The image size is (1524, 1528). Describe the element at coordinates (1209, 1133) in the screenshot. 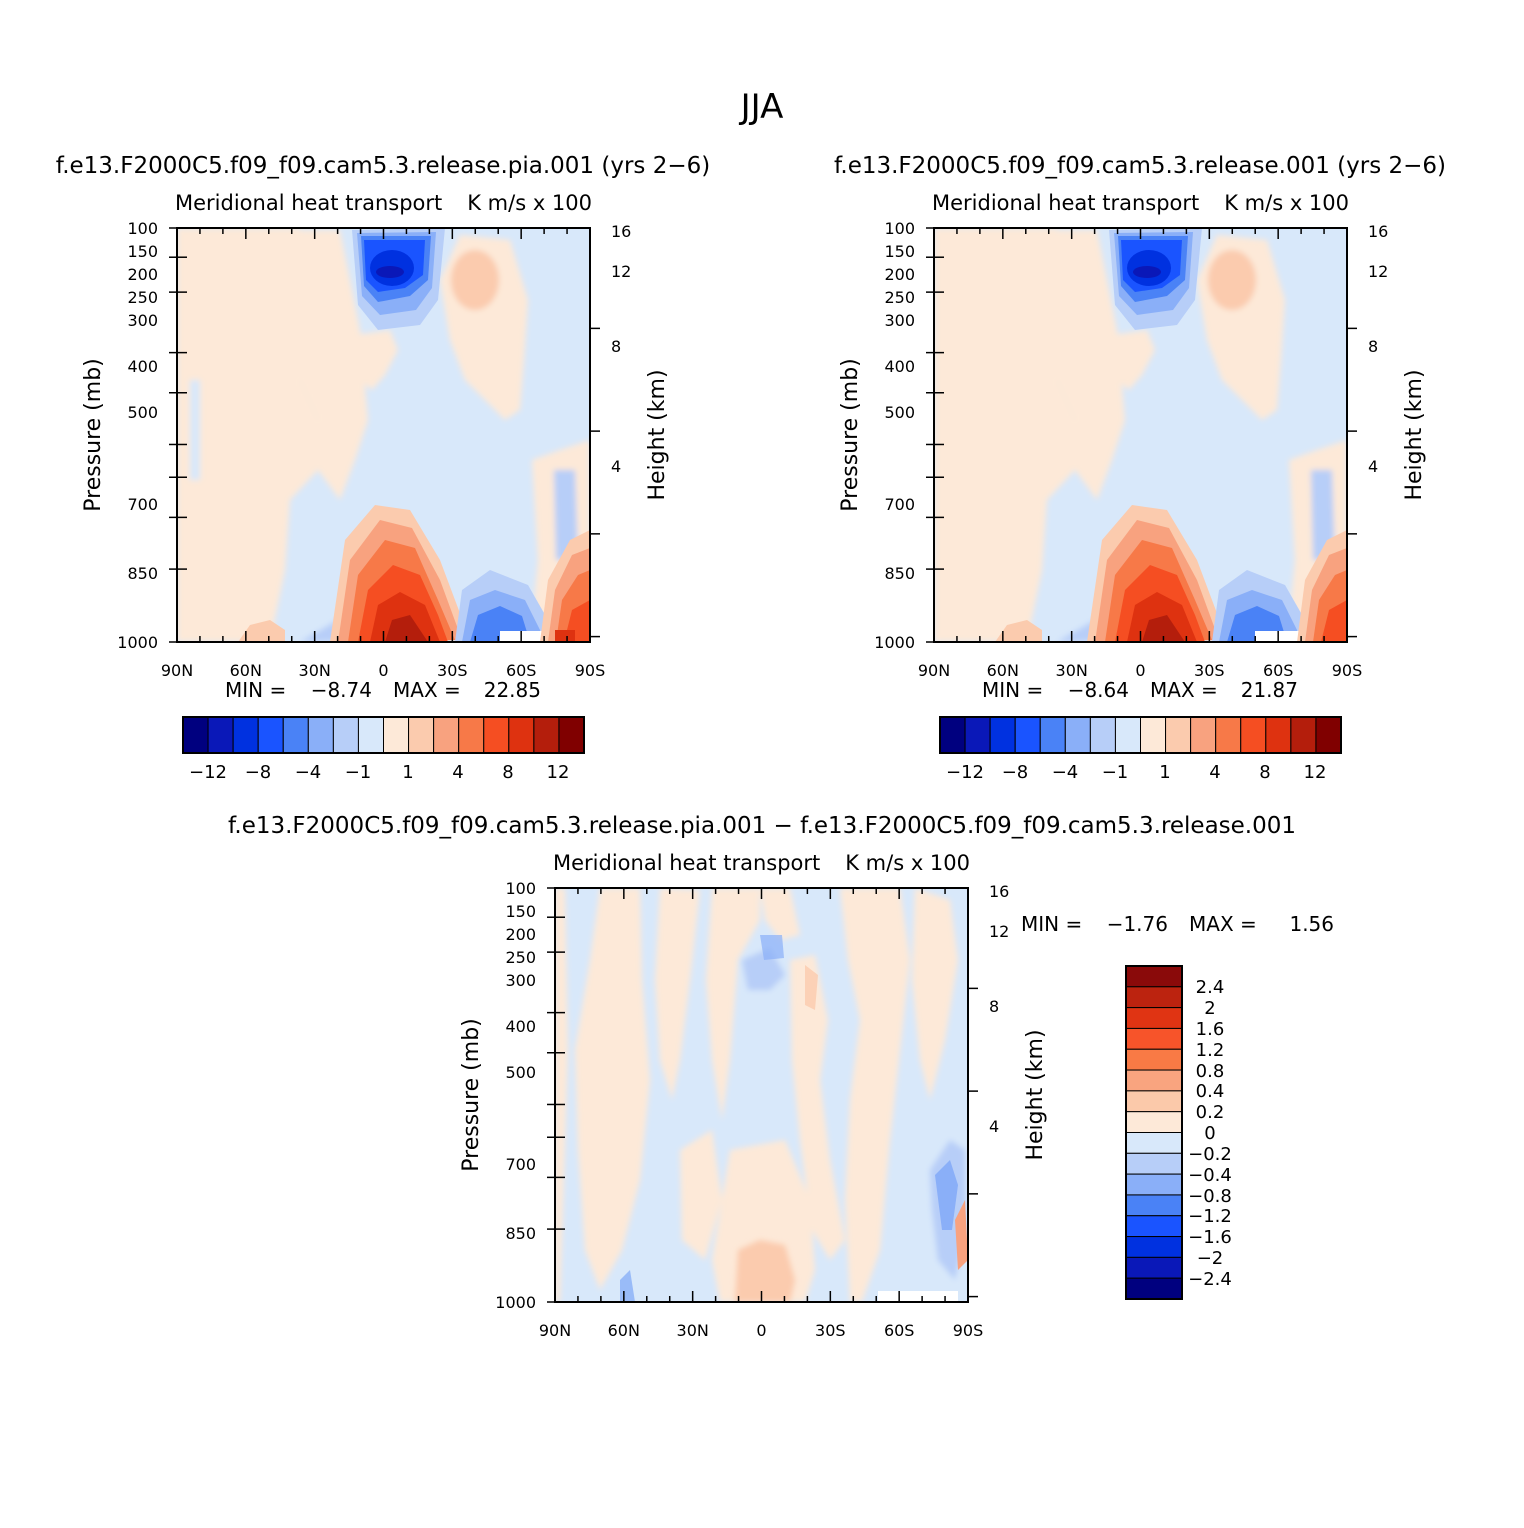

I see `colorbar-label: 0` at that location.